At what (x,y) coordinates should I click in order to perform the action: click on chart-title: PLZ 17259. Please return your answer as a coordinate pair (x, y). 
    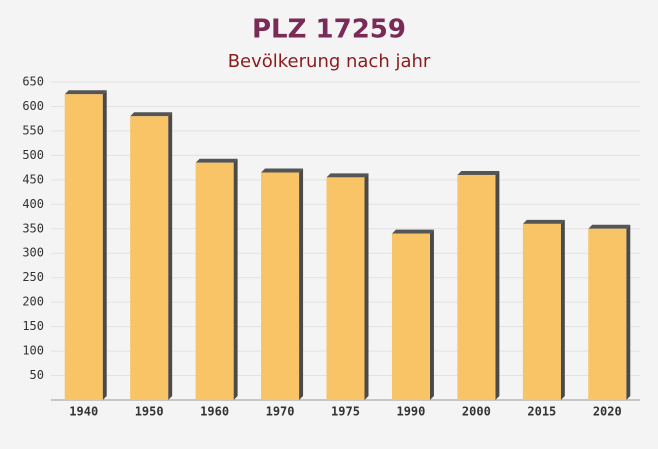
    Looking at the image, I should click on (329, 30).